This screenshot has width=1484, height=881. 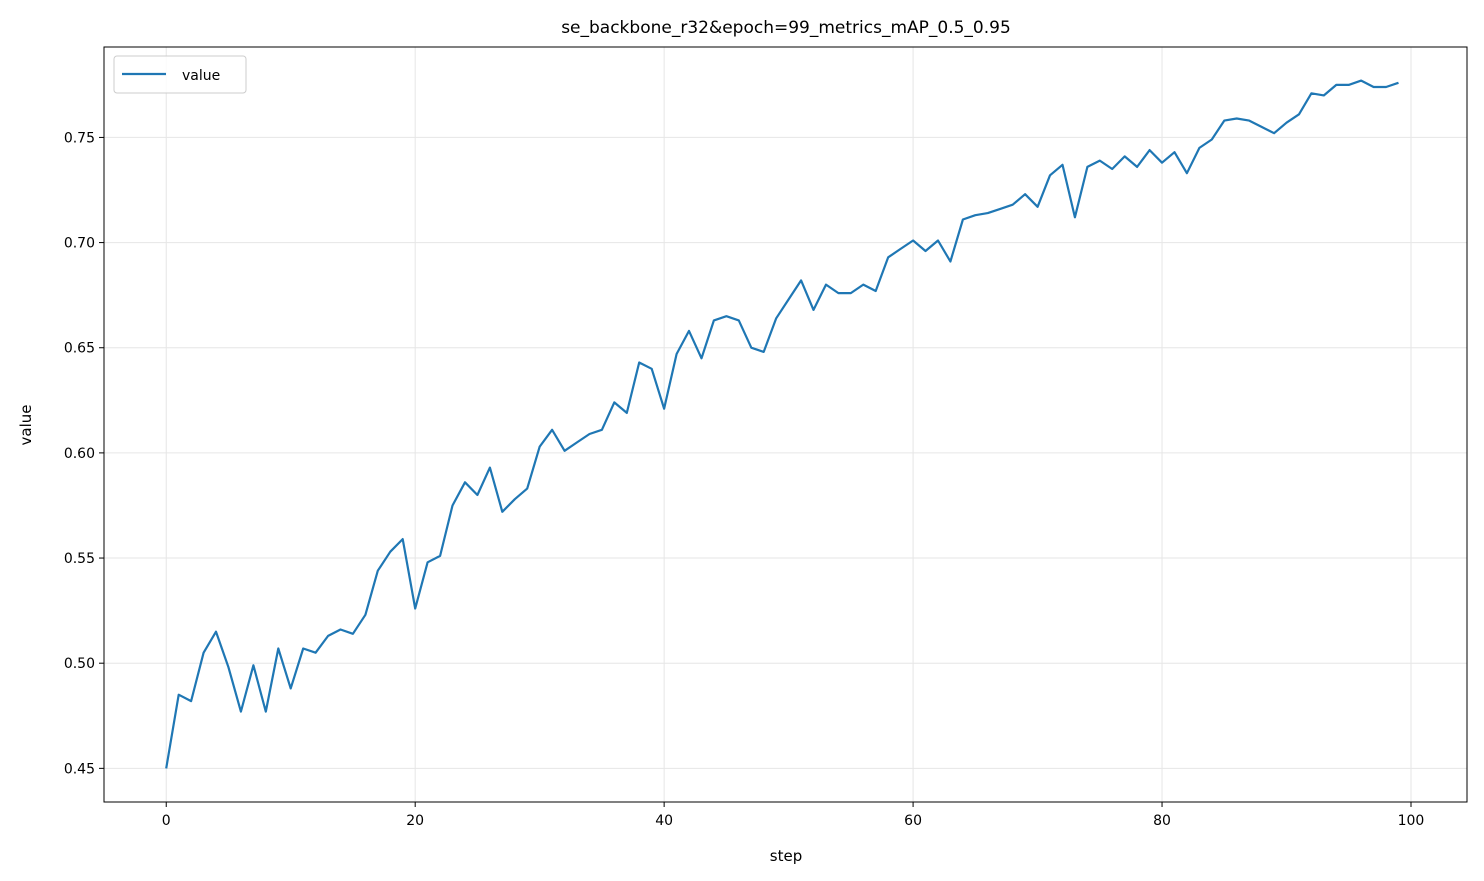 I want to click on y-tick-label: 0.65, so click(x=79, y=349).